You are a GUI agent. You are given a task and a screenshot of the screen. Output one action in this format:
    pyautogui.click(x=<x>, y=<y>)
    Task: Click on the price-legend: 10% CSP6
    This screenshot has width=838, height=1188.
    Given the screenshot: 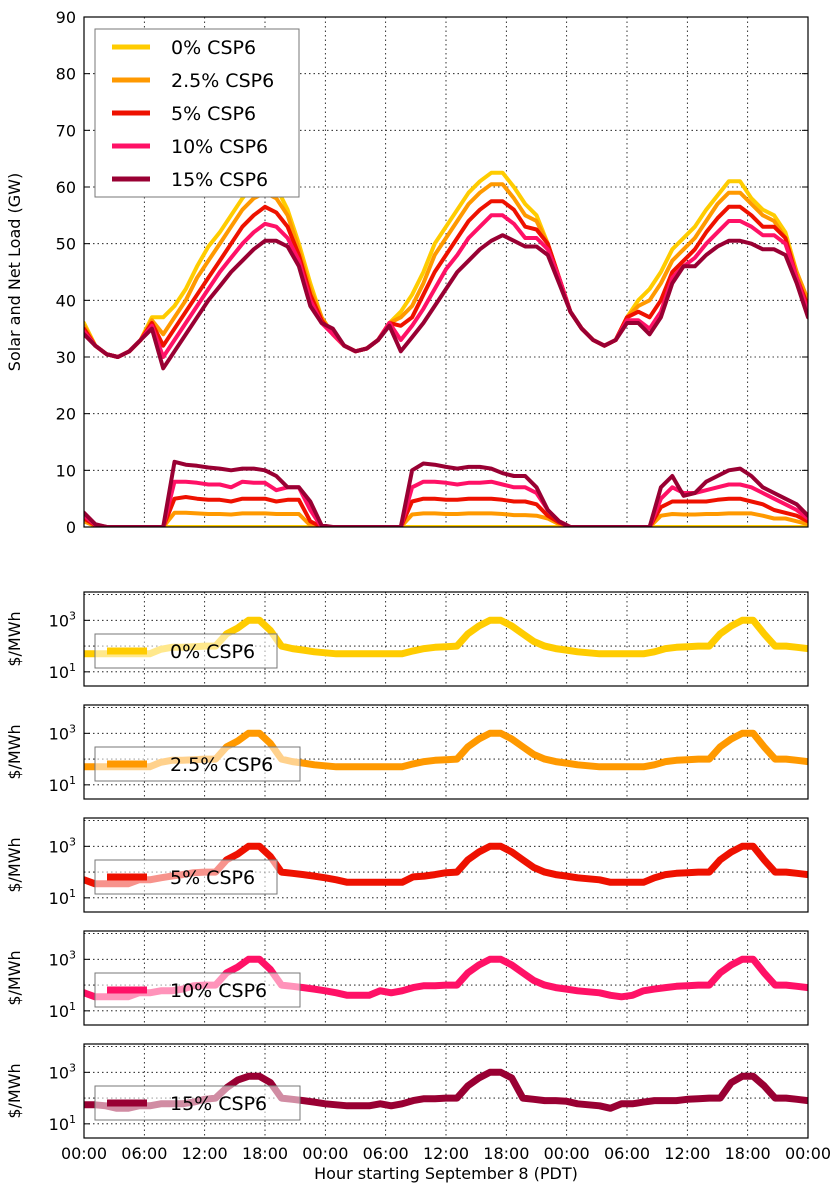 What is the action you would take?
    pyautogui.click(x=197, y=990)
    